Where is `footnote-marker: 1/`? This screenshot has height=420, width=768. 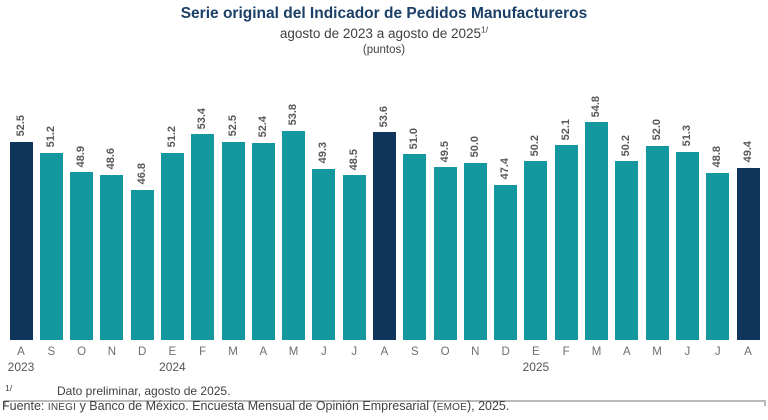 footnote-marker: 1/ is located at coordinates (9, 388).